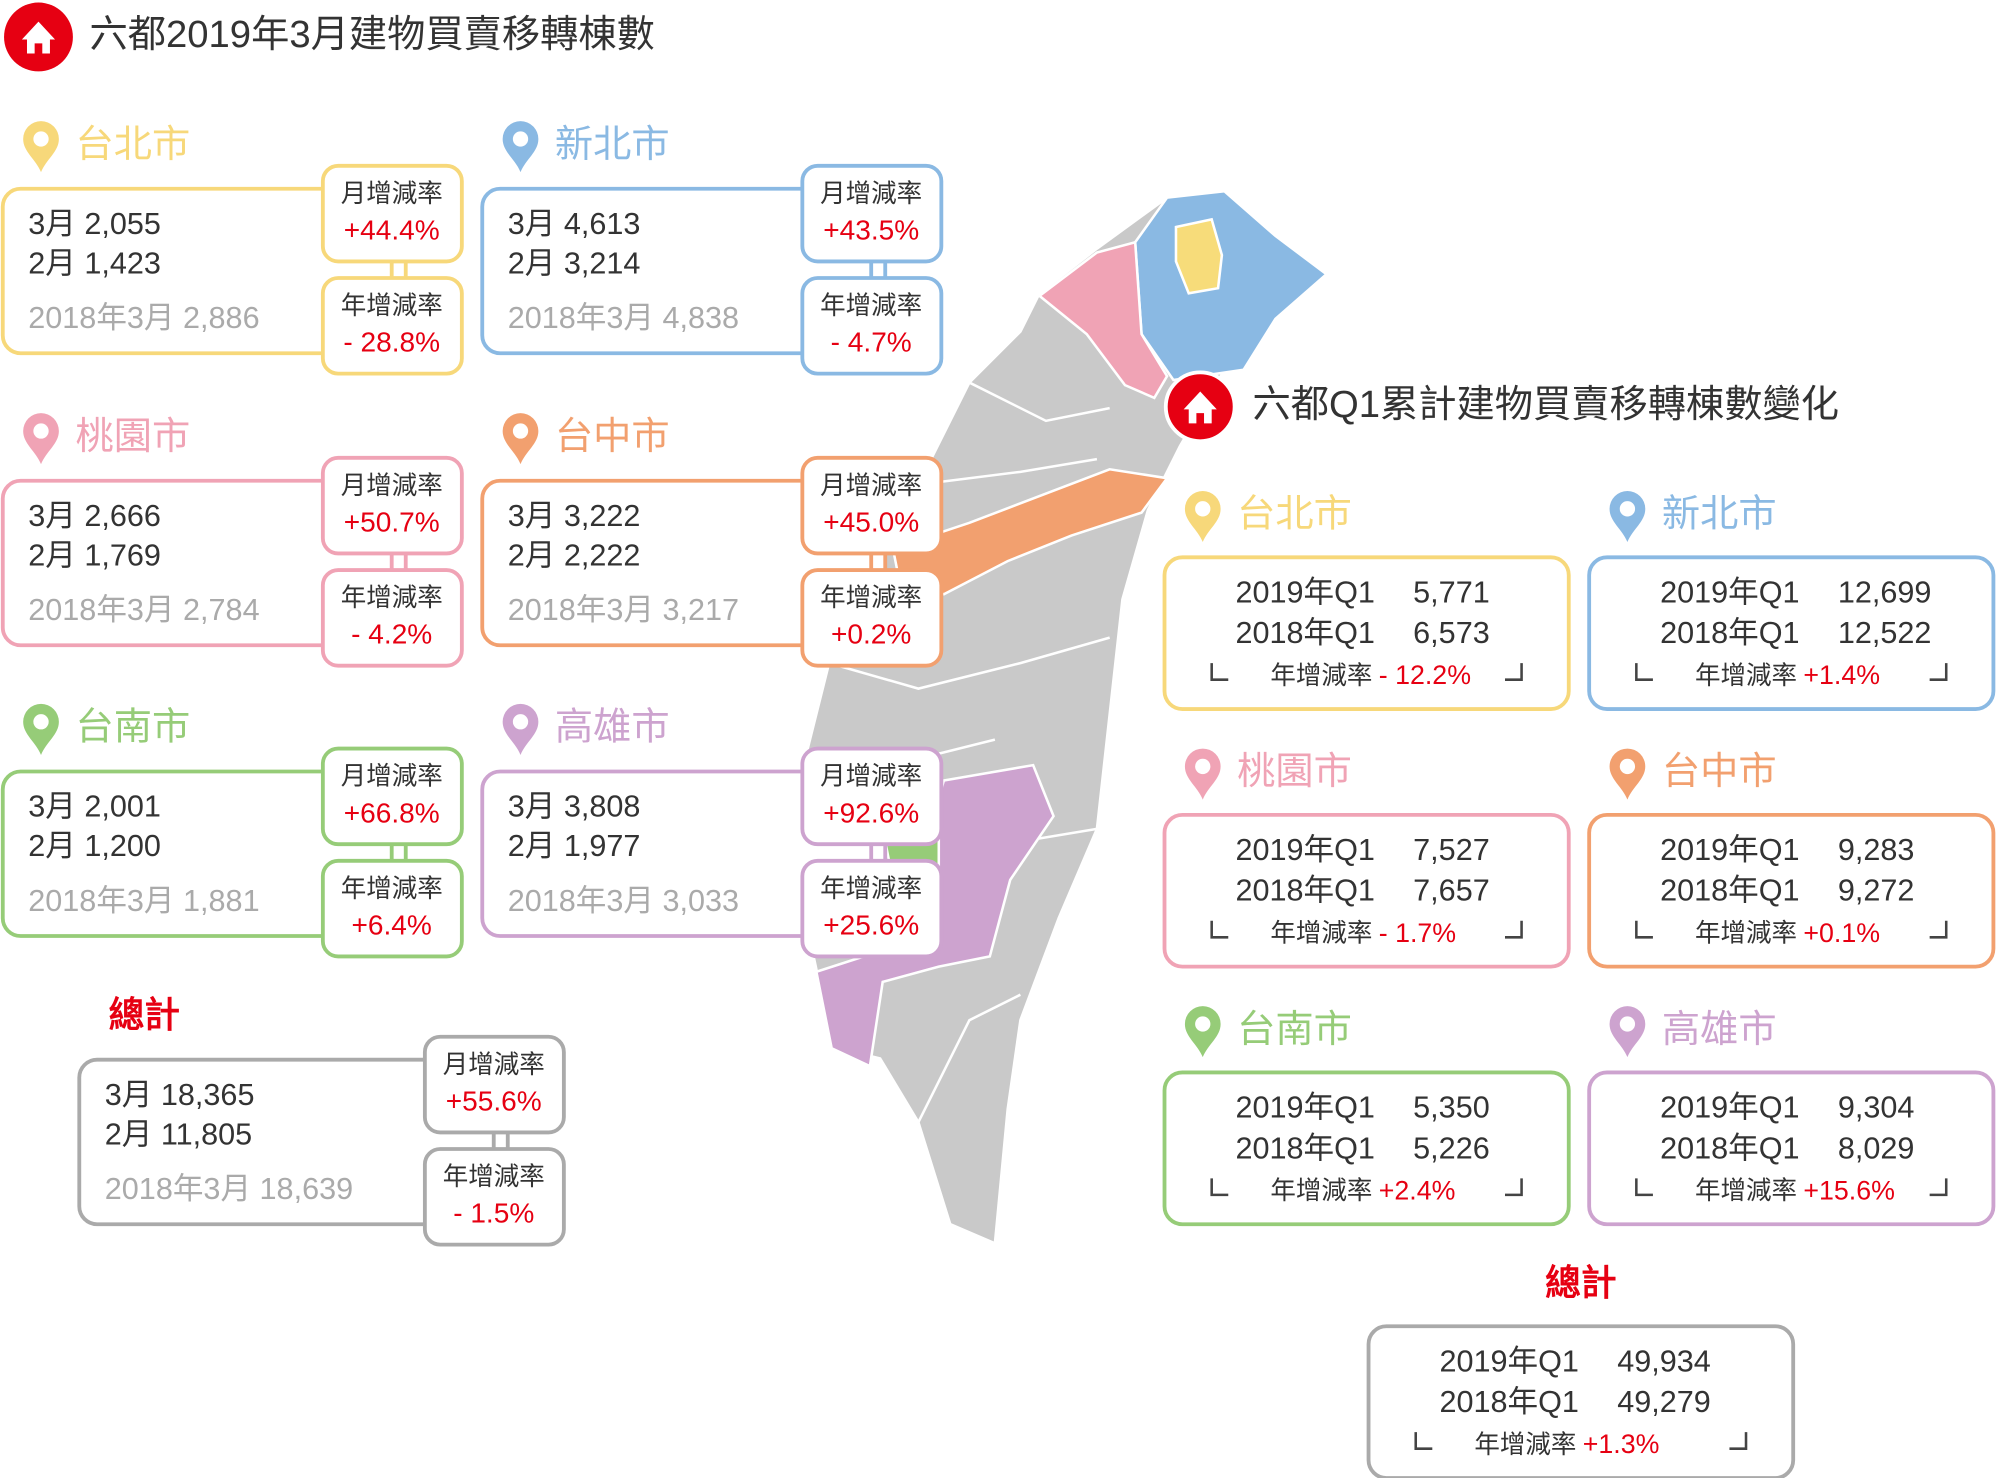 The image size is (2000, 1478). Describe the element at coordinates (1451, 592) in the screenshot. I see `q1-value: 5,771` at that location.